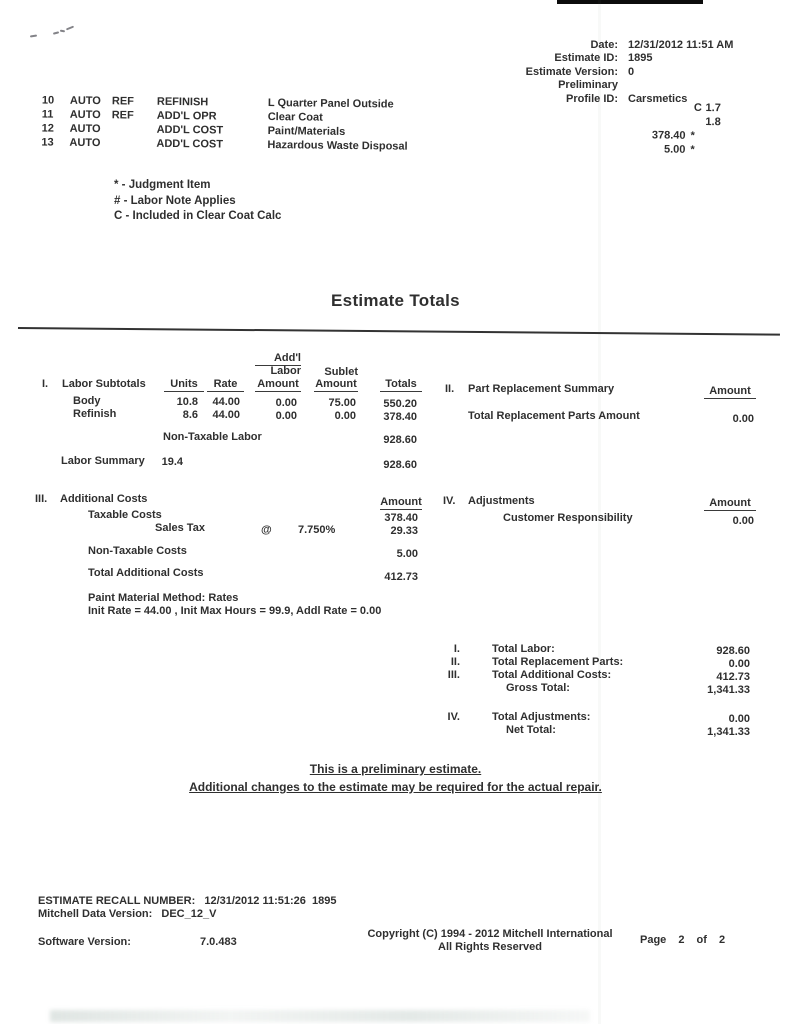 The image size is (791, 1024). What do you see at coordinates (337, 146) in the screenshot?
I see `line-description: Hazardous Waste Disposal` at bounding box center [337, 146].